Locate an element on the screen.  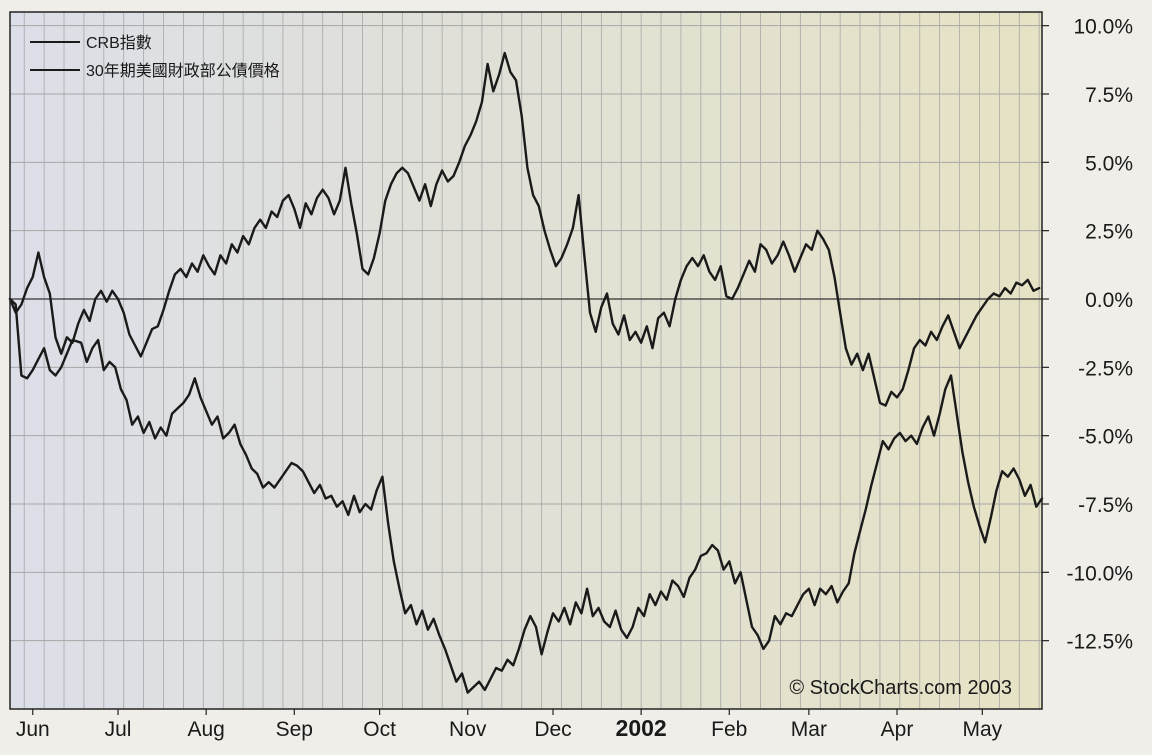
y-tick-label: -7.5% is located at coordinates (1105, 505).